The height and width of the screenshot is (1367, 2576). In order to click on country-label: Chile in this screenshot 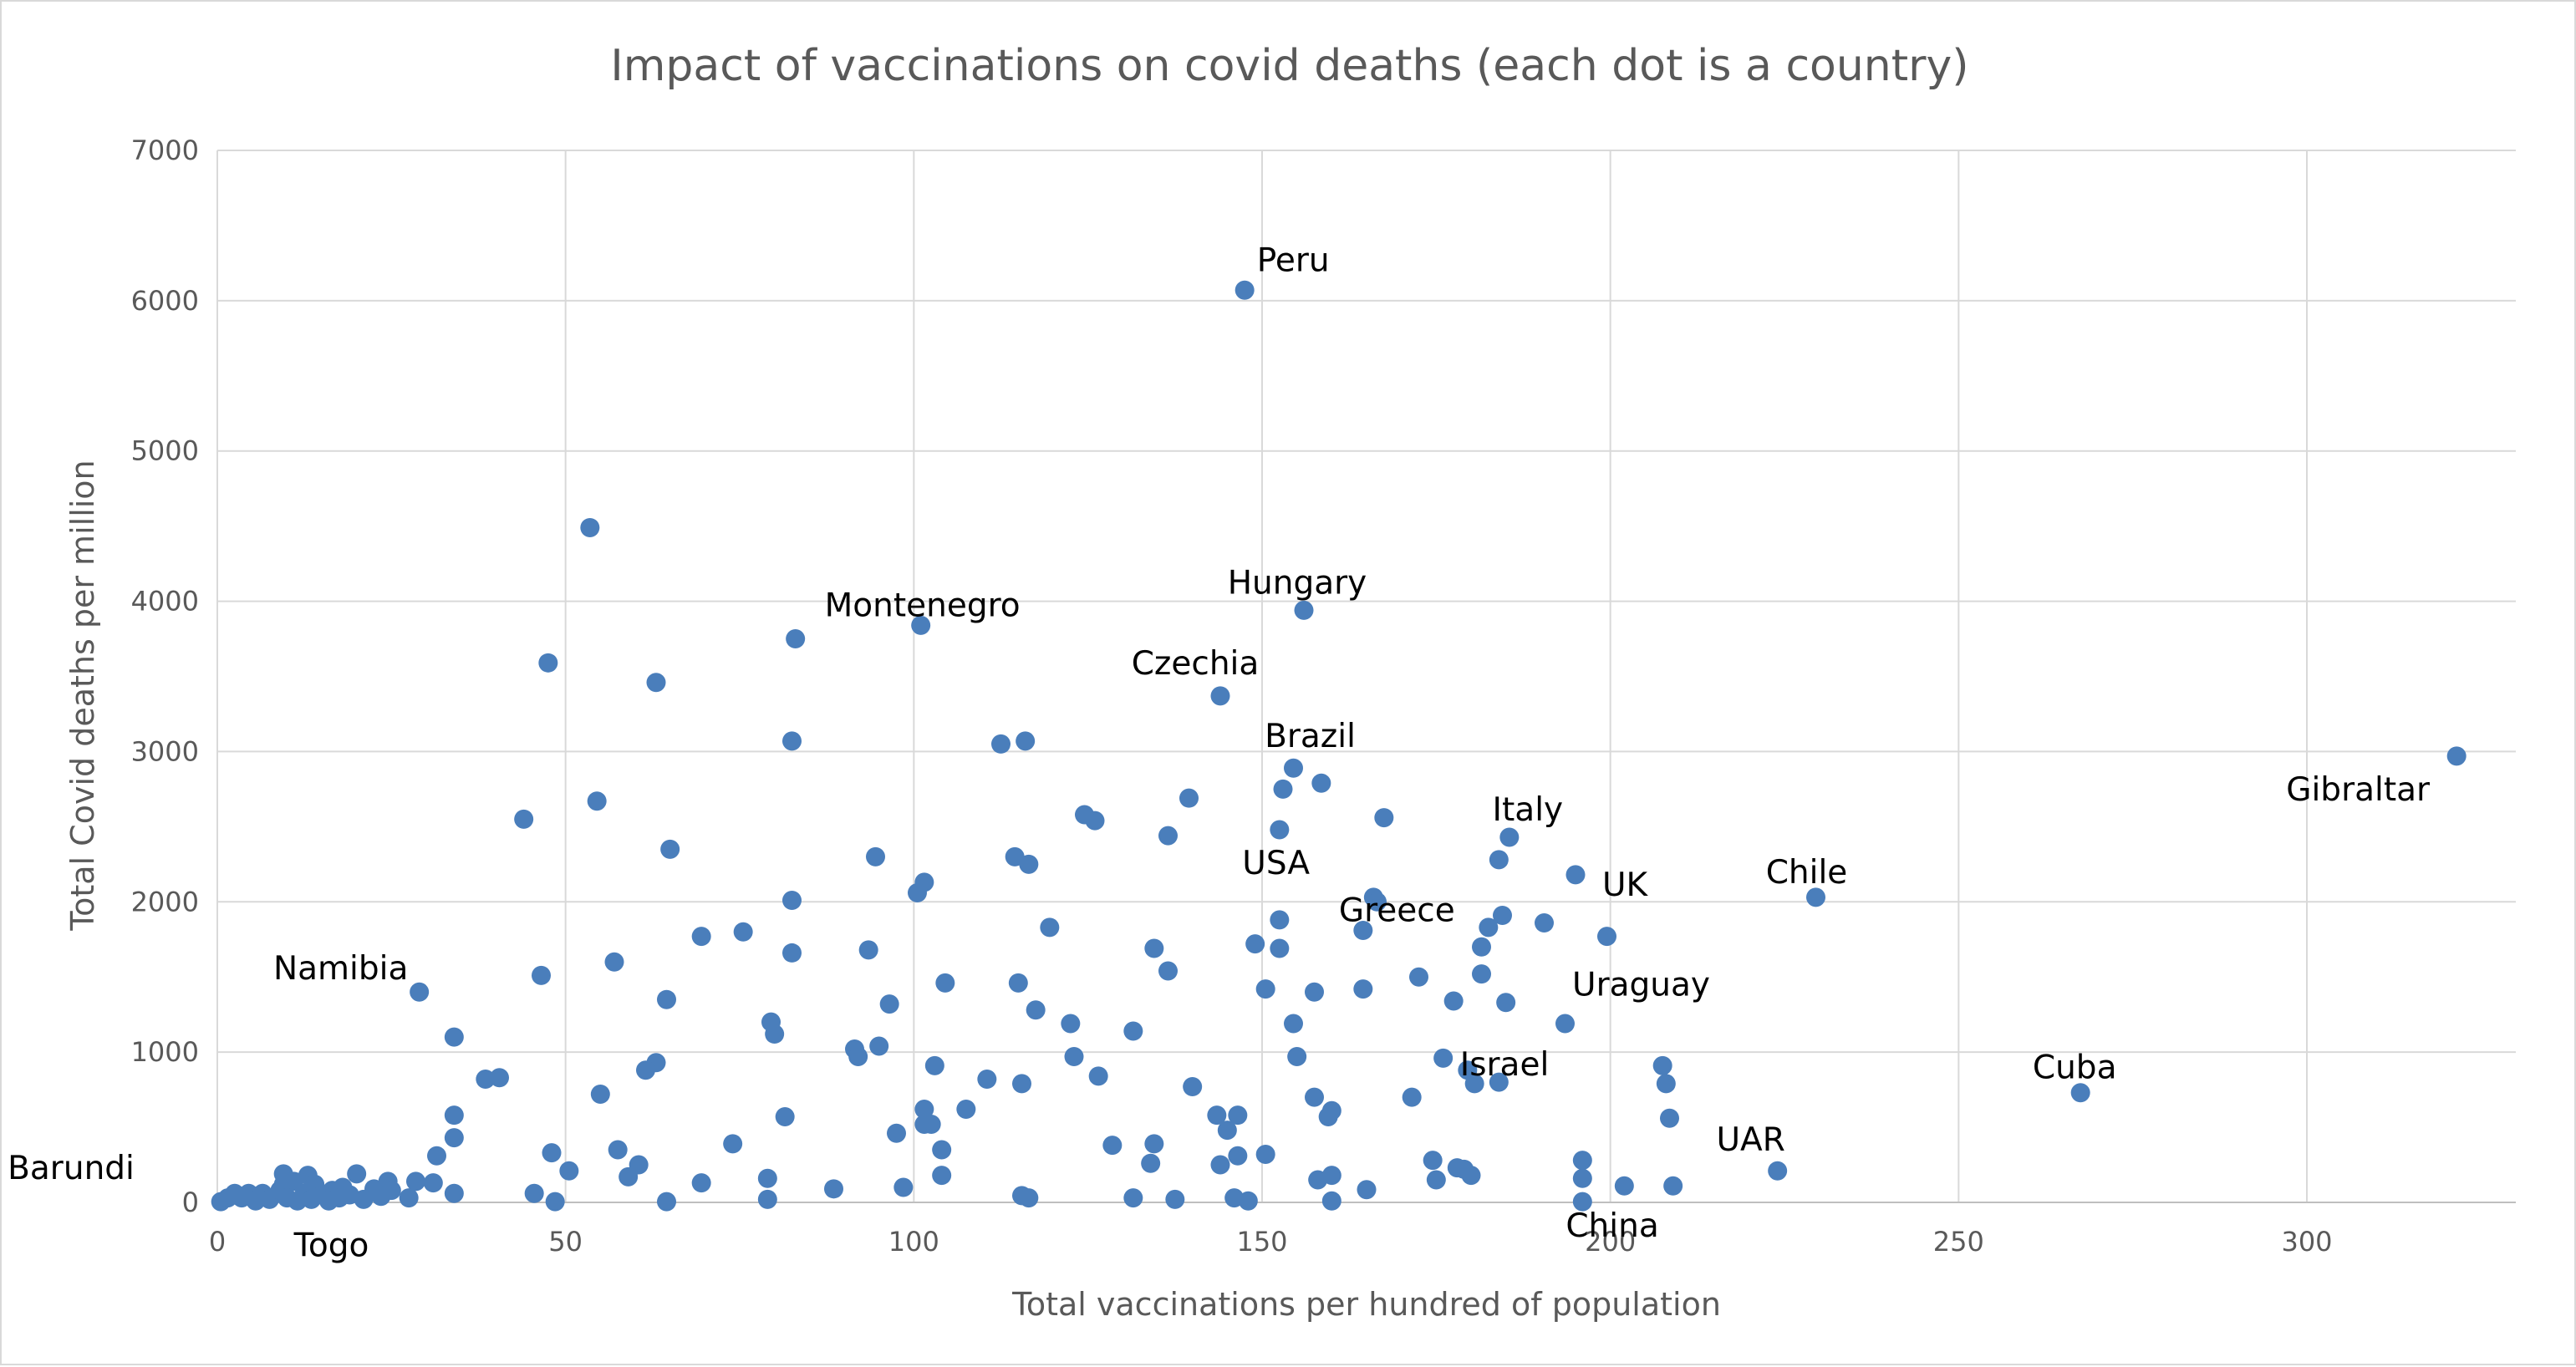, I will do `click(1807, 873)`.